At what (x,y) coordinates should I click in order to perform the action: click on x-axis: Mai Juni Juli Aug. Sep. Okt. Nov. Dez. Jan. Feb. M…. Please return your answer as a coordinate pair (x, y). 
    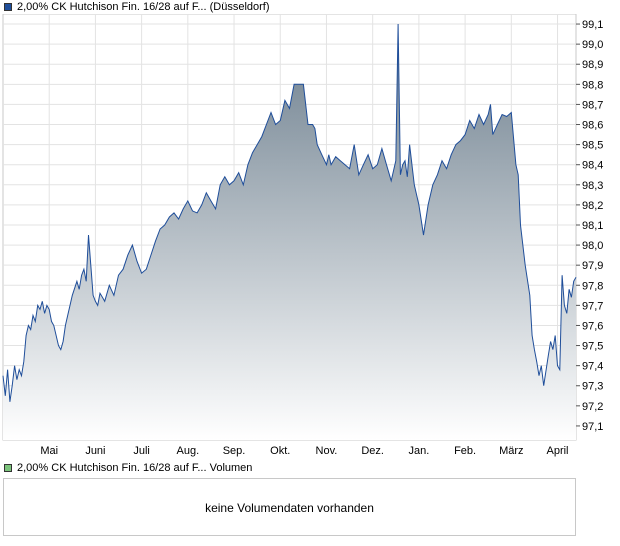
    Looking at the image, I should click on (304, 451).